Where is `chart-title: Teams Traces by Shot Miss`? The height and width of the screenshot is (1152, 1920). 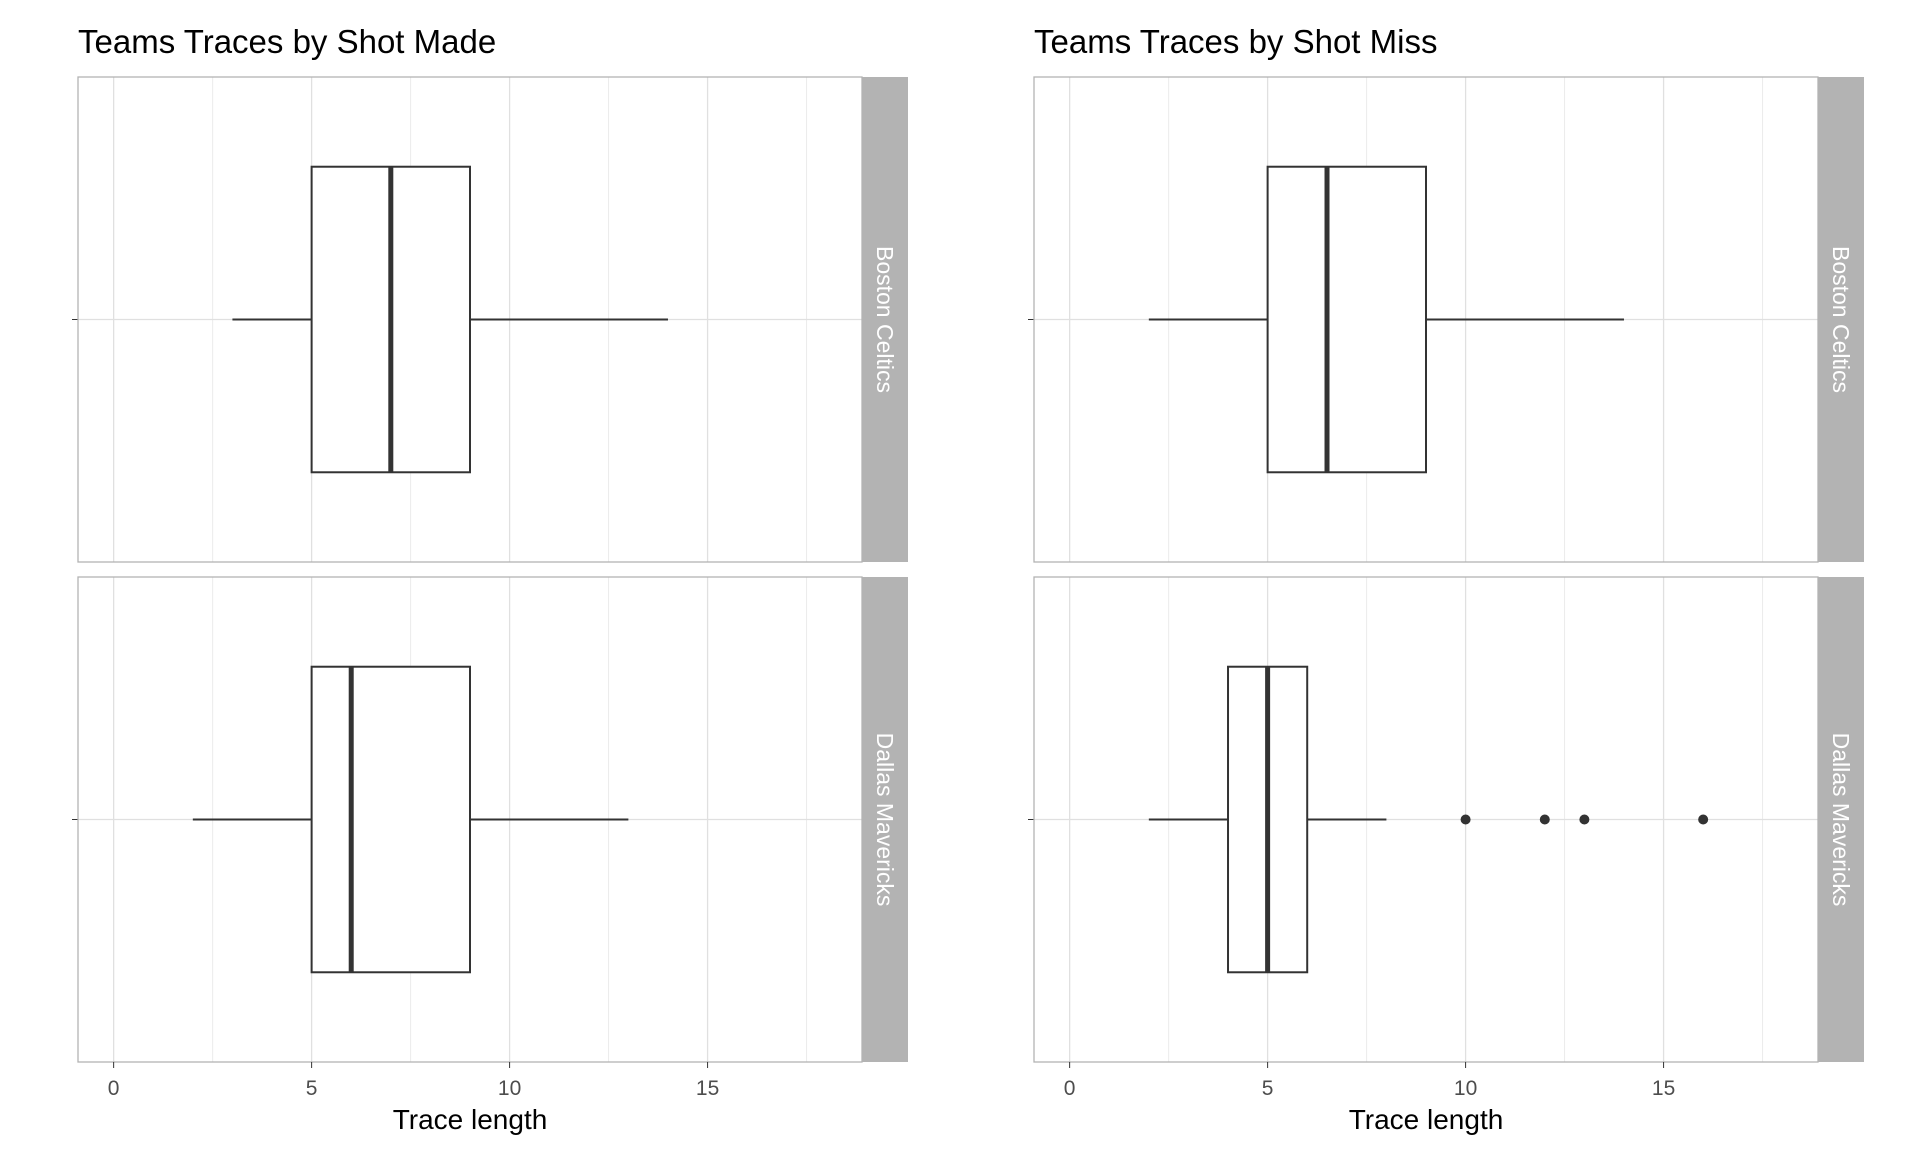
chart-title: Teams Traces by Shot Miss is located at coordinates (1235, 41).